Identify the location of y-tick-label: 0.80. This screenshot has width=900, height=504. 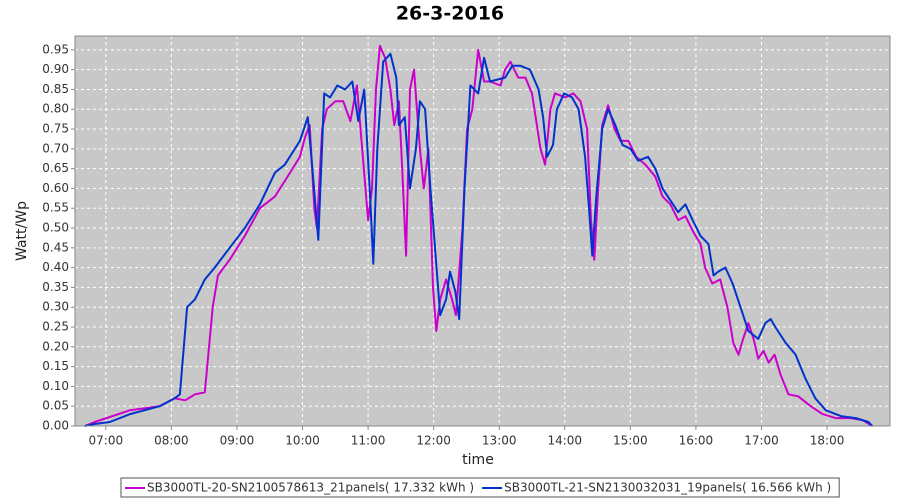
(55, 109).